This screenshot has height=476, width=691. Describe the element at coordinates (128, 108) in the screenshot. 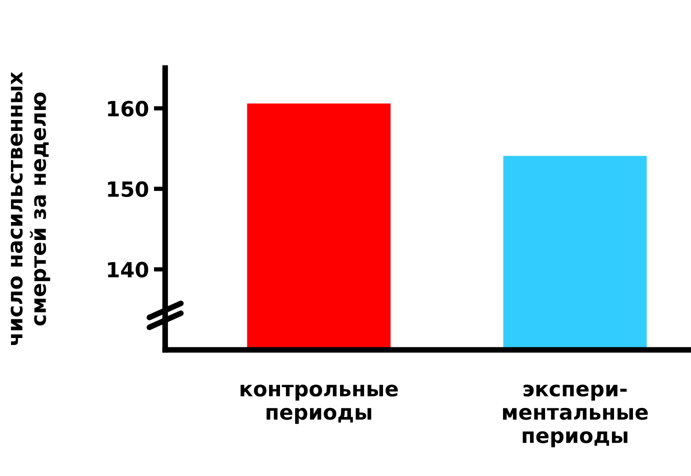

I see `y-tick-label: 160` at that location.